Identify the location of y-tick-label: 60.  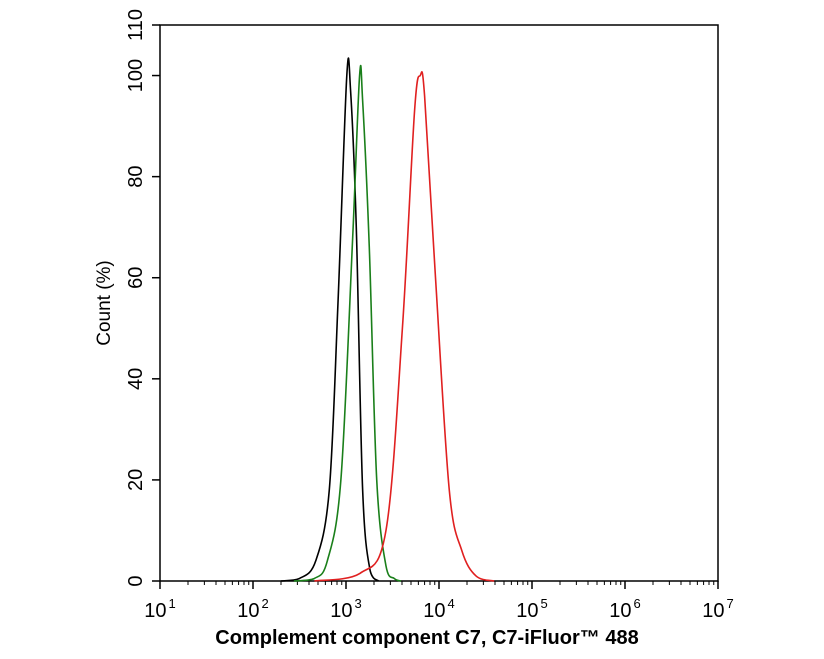
(136, 278).